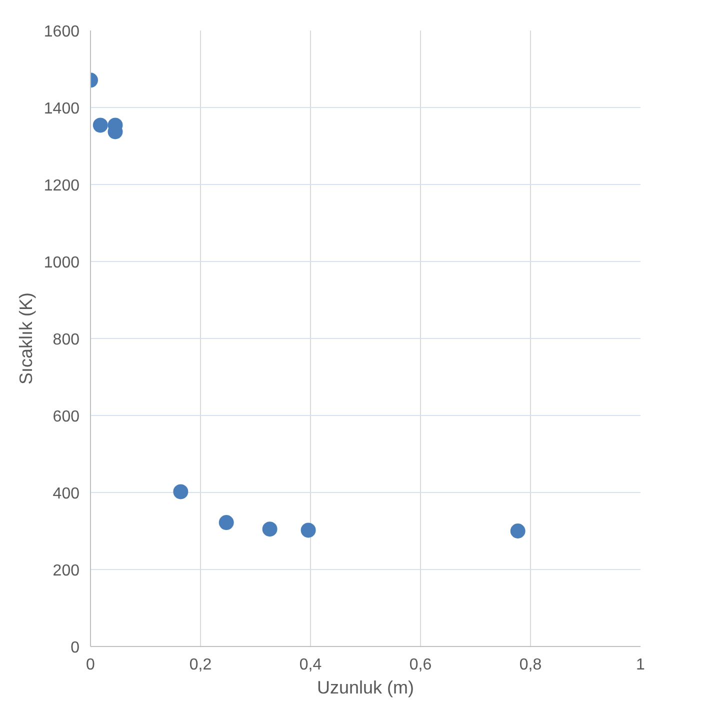 This screenshot has width=702, height=713. I want to click on y-tick-label: 400, so click(66, 494).